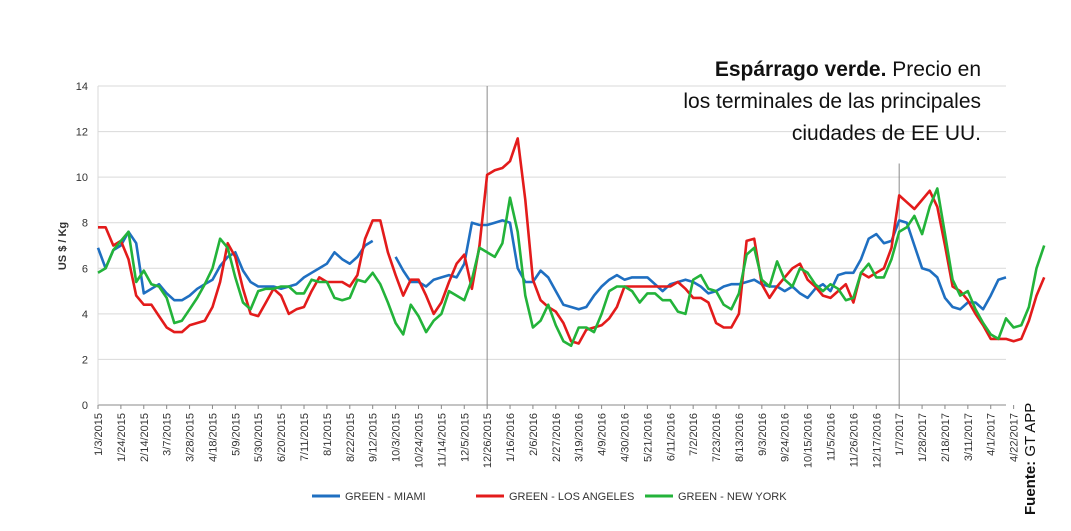 This screenshot has height=531, width=1071. Describe the element at coordinates (854, 440) in the screenshot. I see `x-tick-label: 11/26/2016` at that location.